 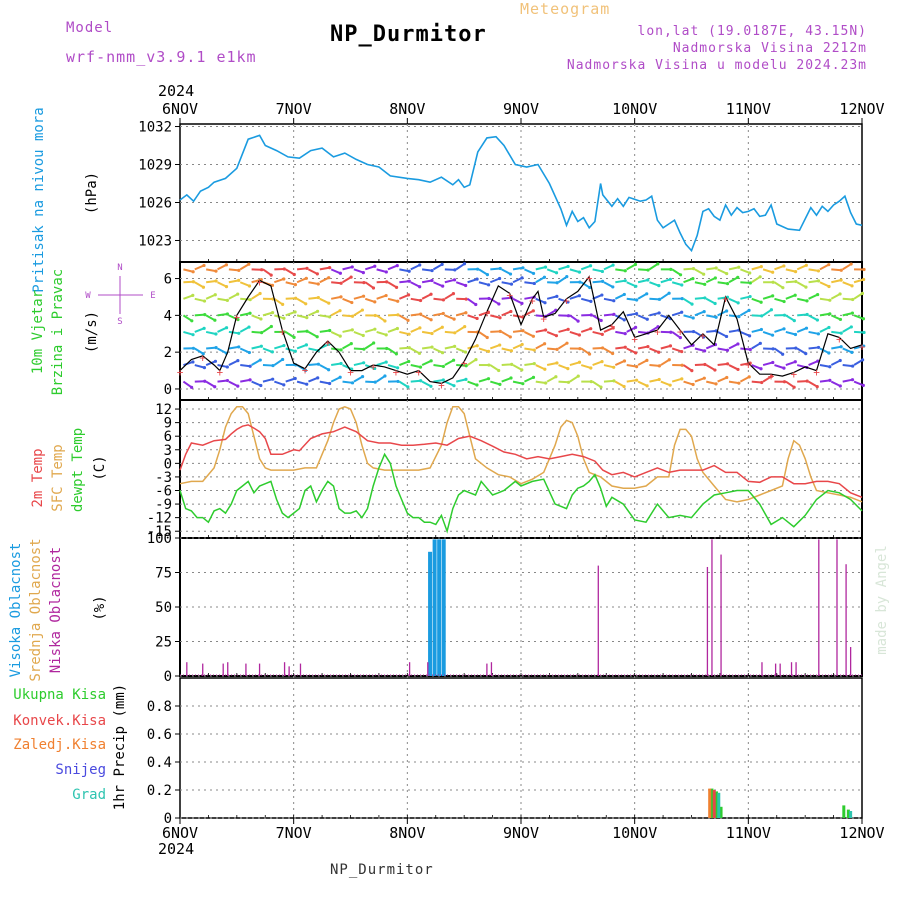 I want to click on y-tick-label: -9, so click(x=163, y=505).